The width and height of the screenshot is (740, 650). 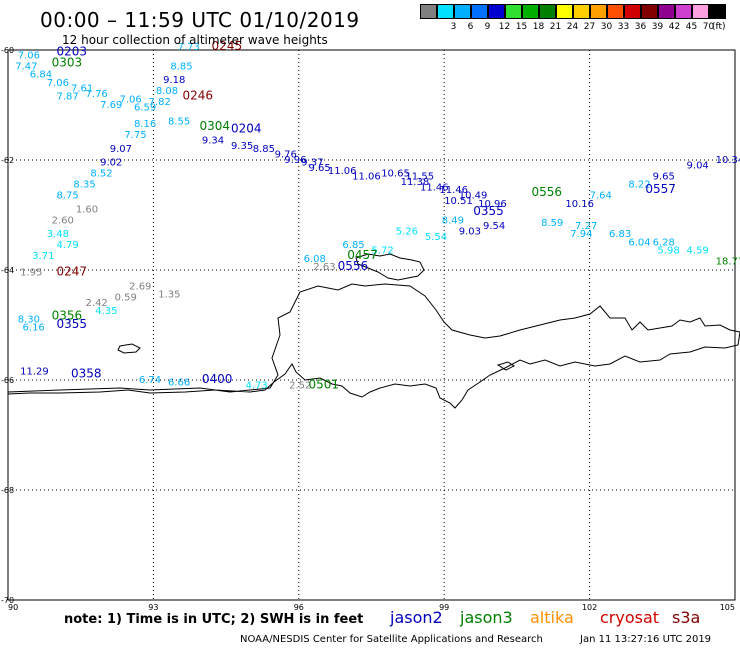 What do you see at coordinates (299, 607) in the screenshot?
I see `lon-tick-label: 96` at bounding box center [299, 607].